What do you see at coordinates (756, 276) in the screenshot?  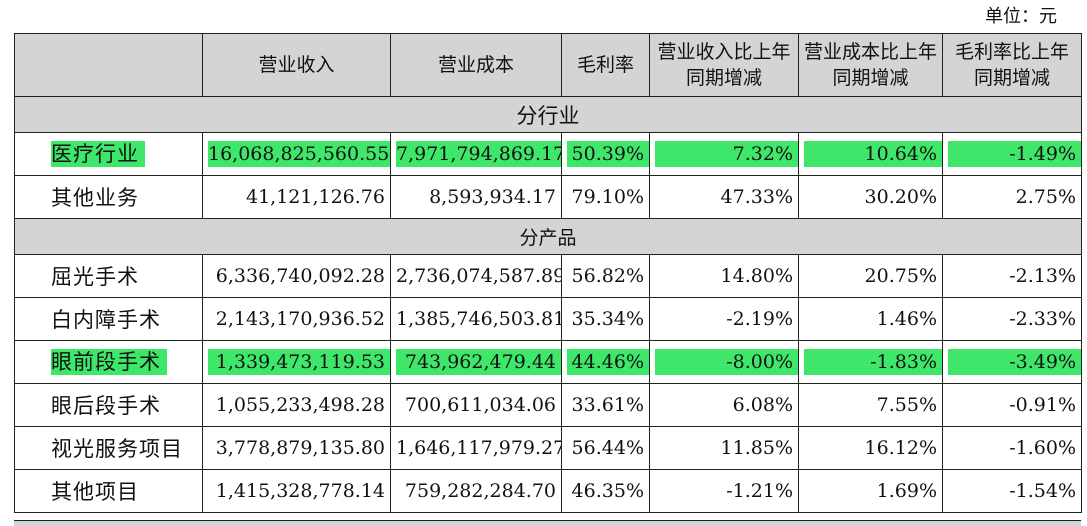 I see `revenue-change-value: 14.80%` at bounding box center [756, 276].